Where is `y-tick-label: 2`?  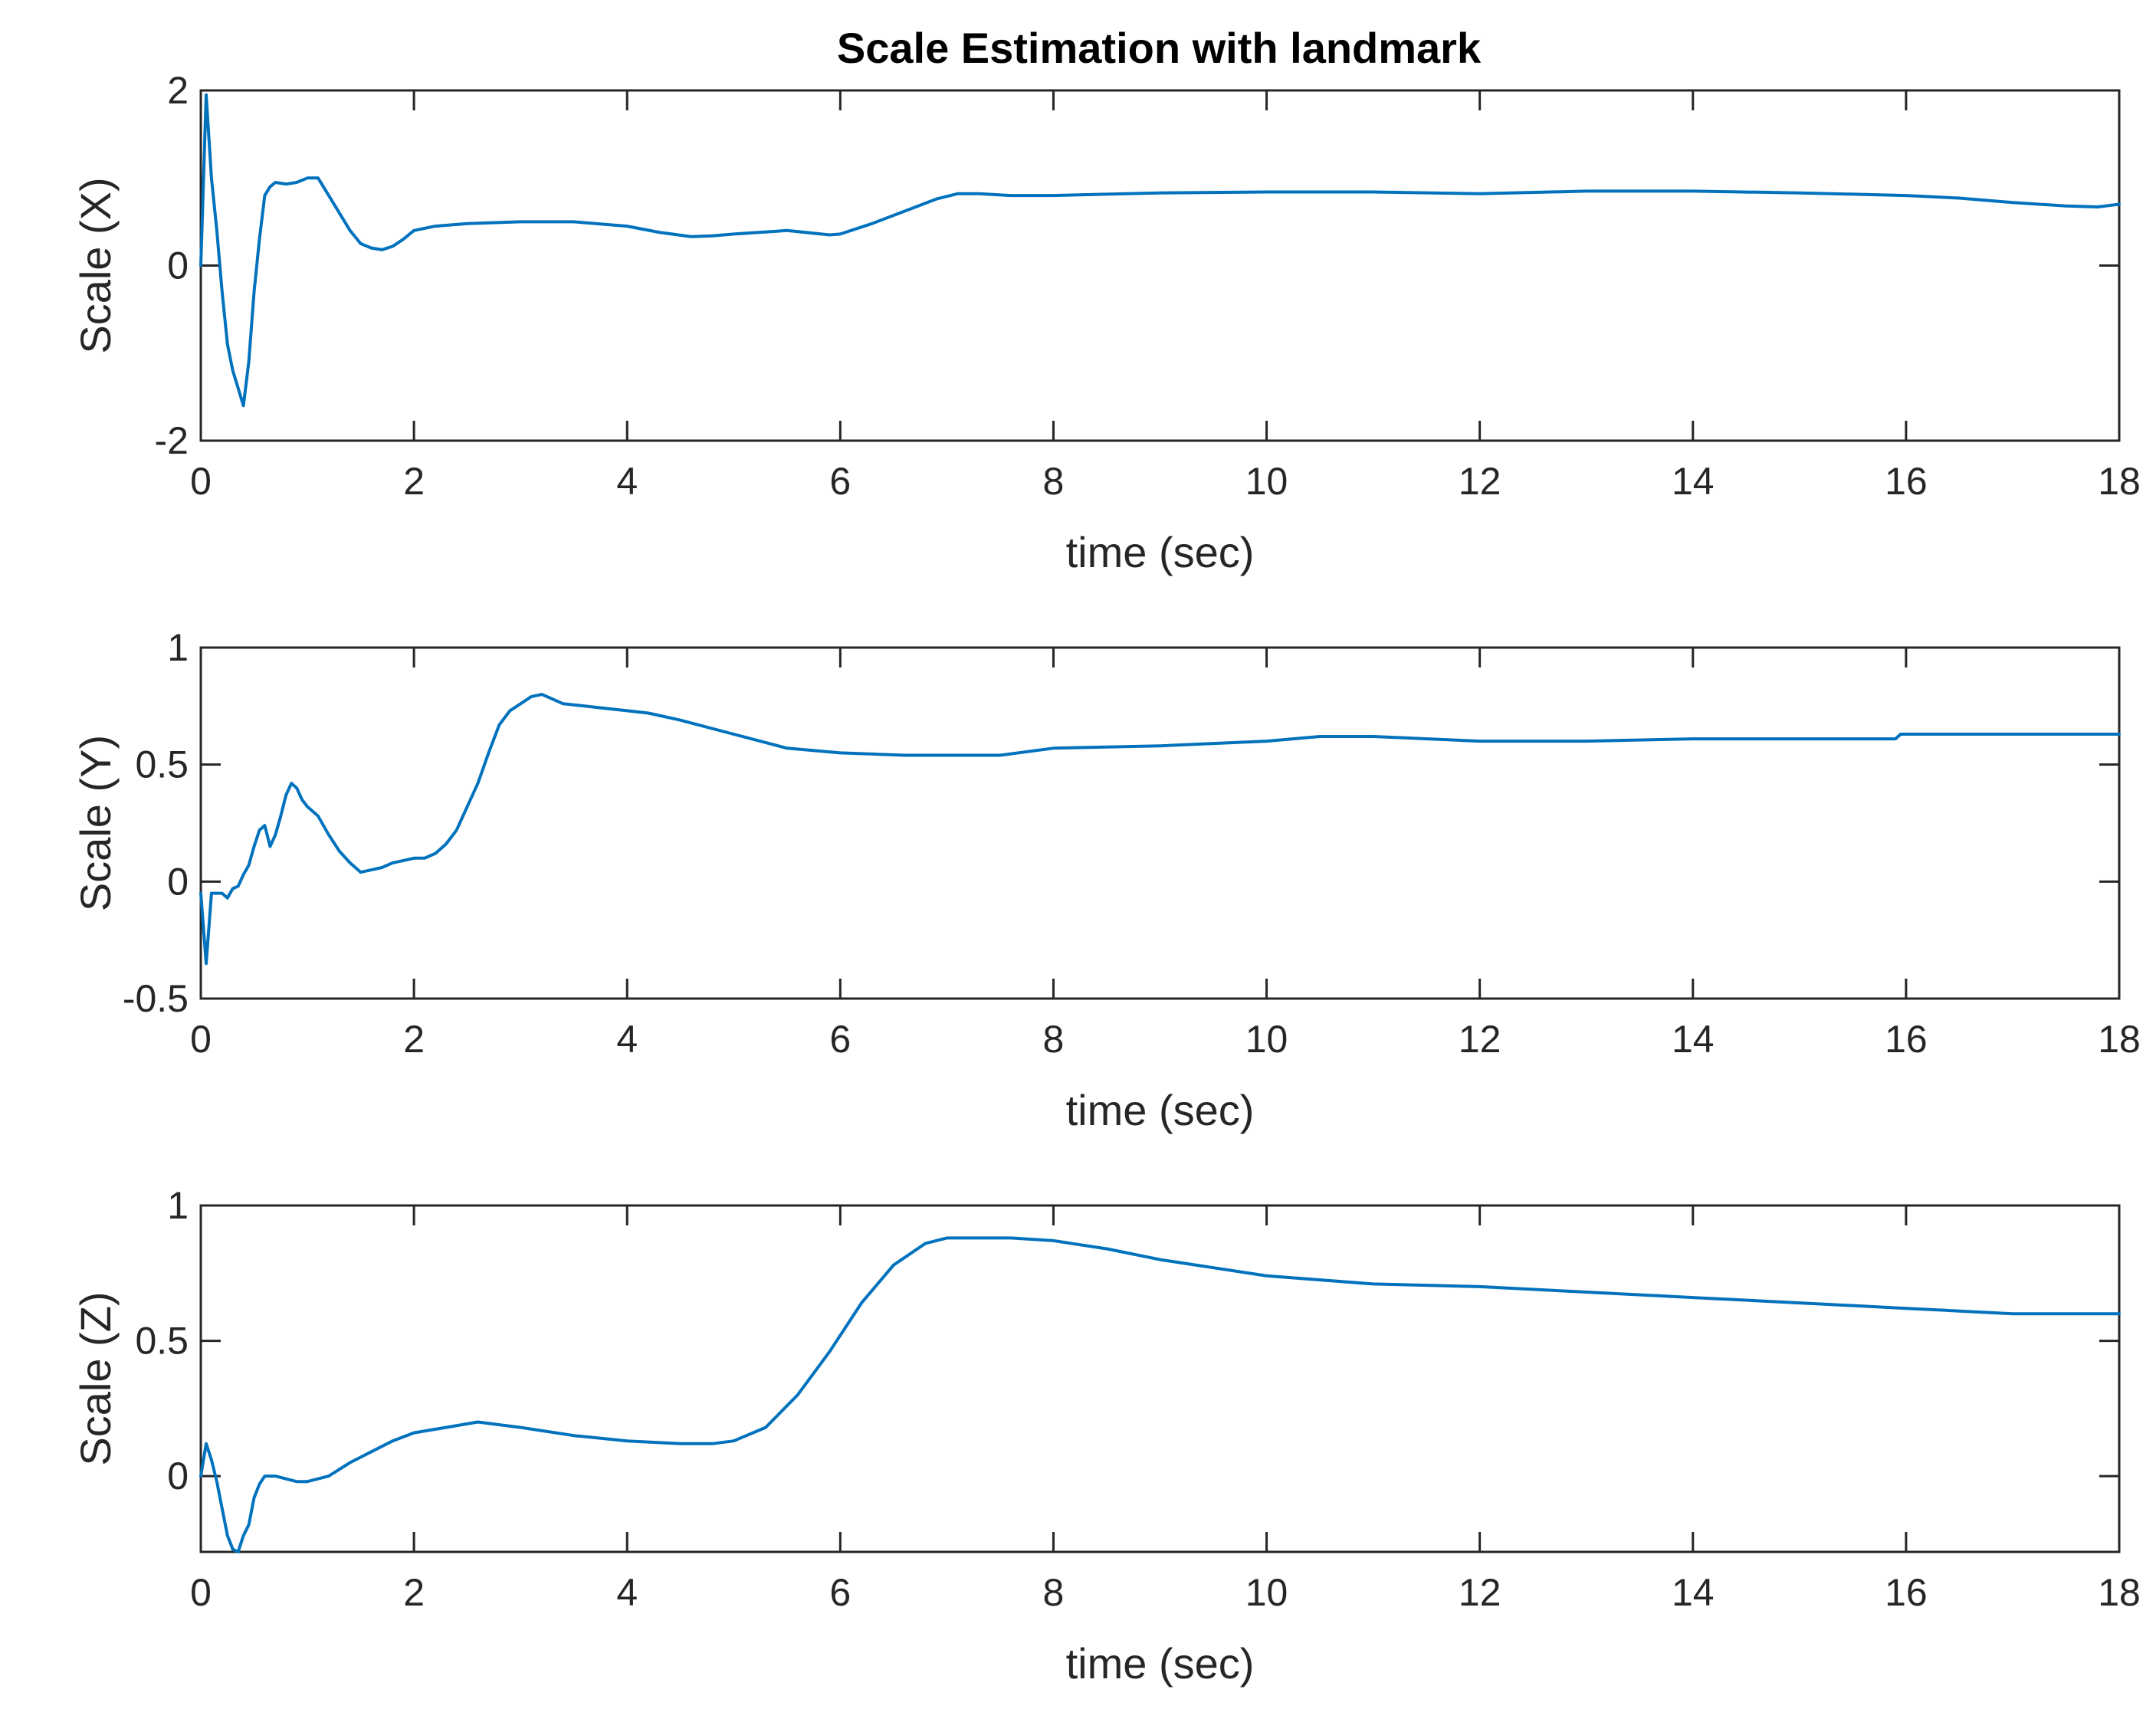
y-tick-label: 2 is located at coordinates (178, 90).